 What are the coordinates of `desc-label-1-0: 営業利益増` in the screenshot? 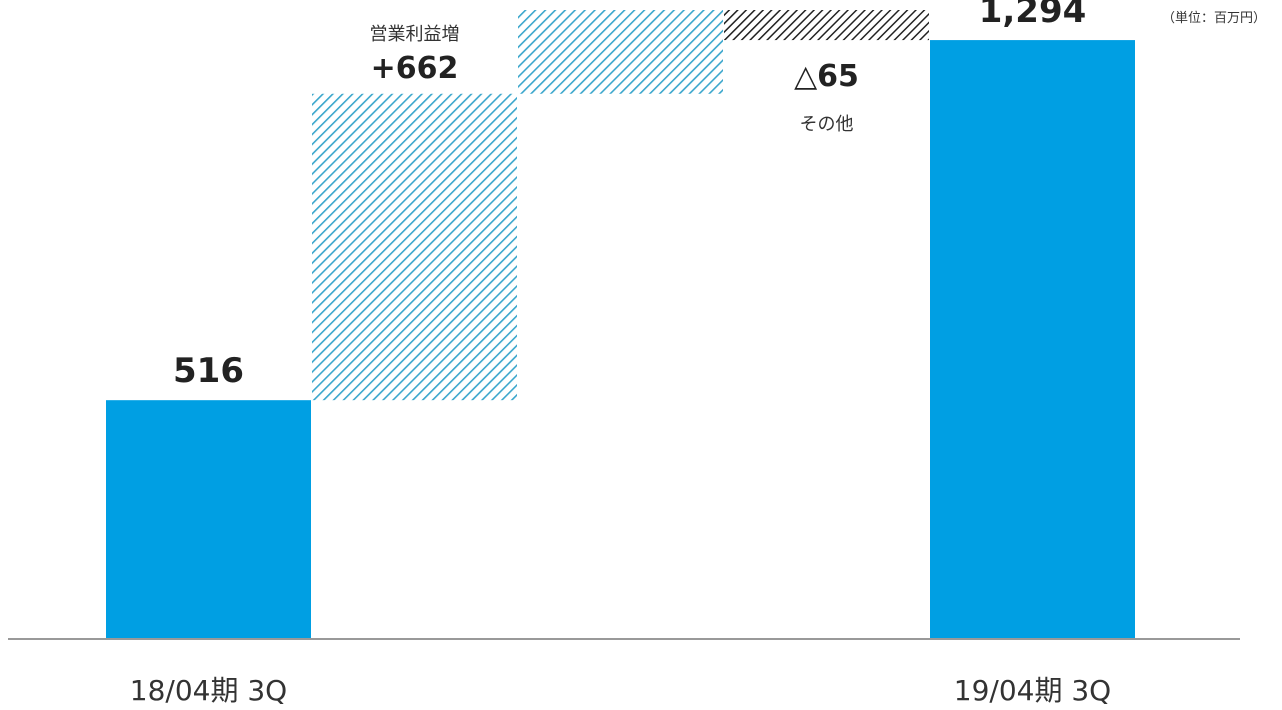 It's located at (415, 34).